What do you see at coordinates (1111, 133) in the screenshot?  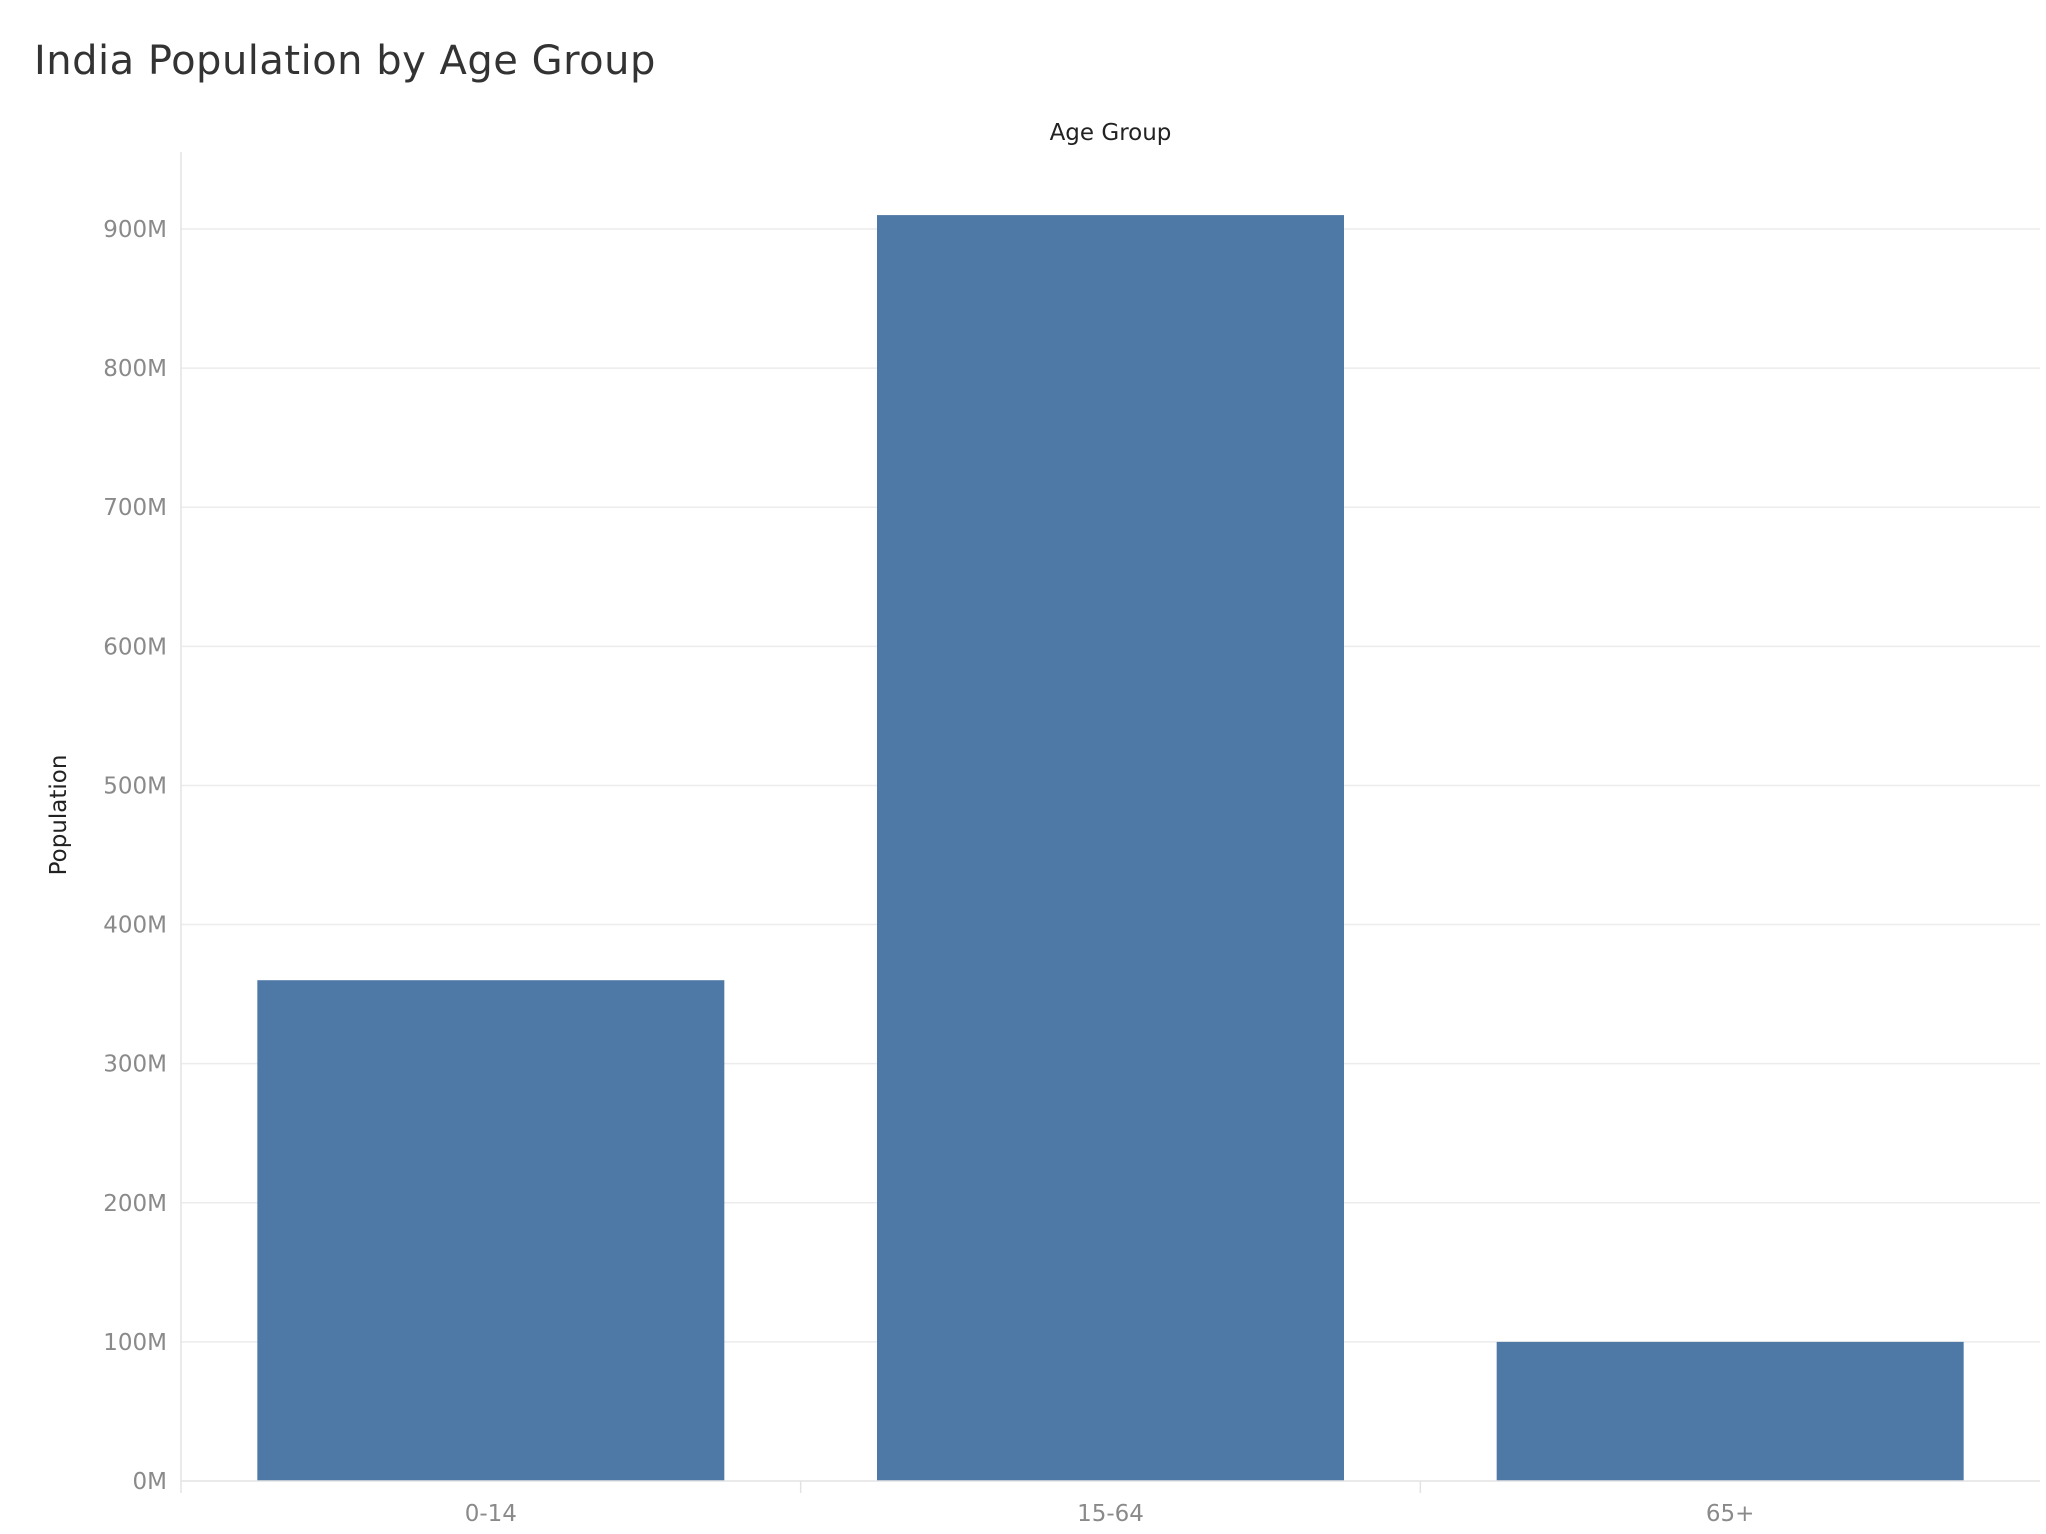 I see `column-header: Age Group` at bounding box center [1111, 133].